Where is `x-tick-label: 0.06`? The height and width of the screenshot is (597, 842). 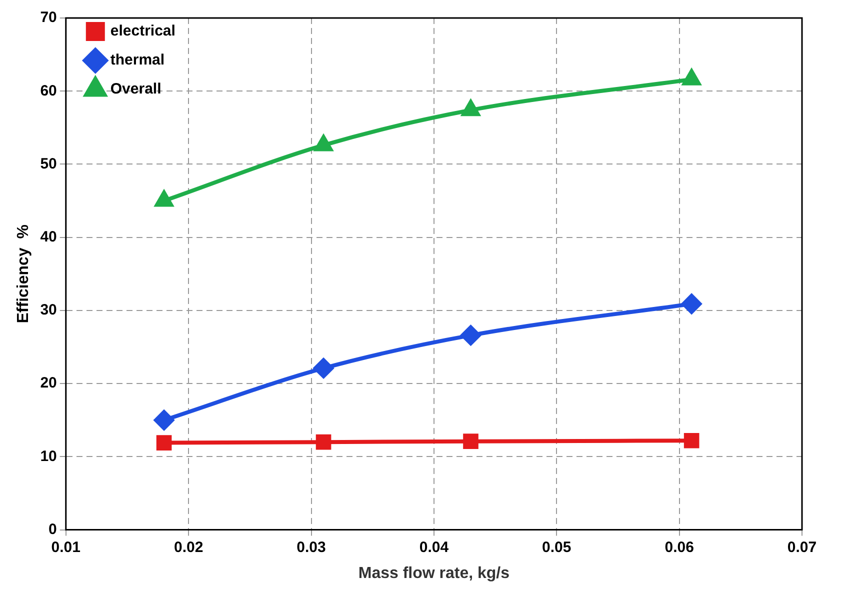
x-tick-label: 0.06 is located at coordinates (679, 547).